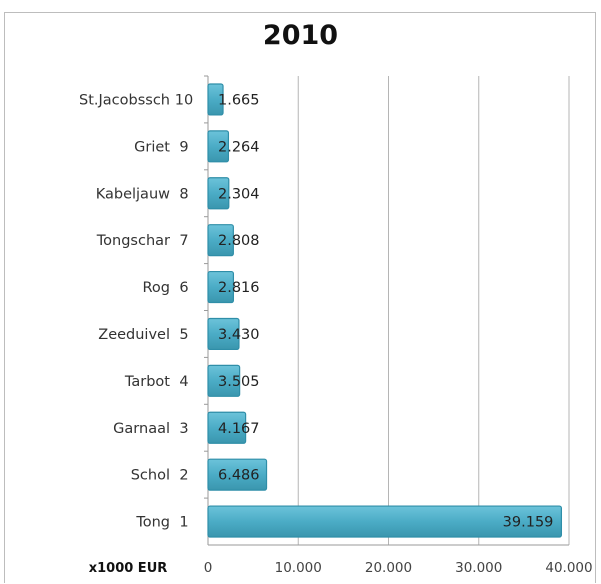 Image resolution: width=601 pixels, height=584 pixels. What do you see at coordinates (183, 476) in the screenshot?
I see `rank-label: 2` at bounding box center [183, 476].